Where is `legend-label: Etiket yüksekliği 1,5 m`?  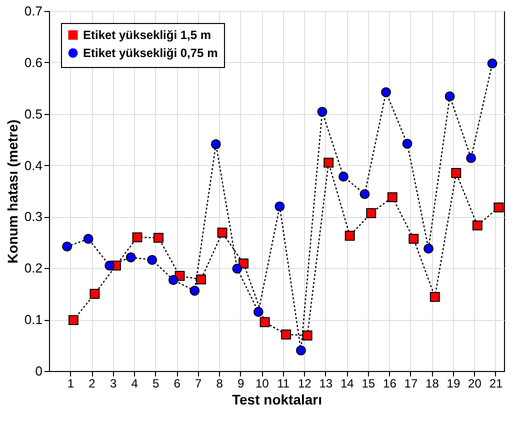 legend-label: Etiket yüksekliği 1,5 m is located at coordinates (147, 35).